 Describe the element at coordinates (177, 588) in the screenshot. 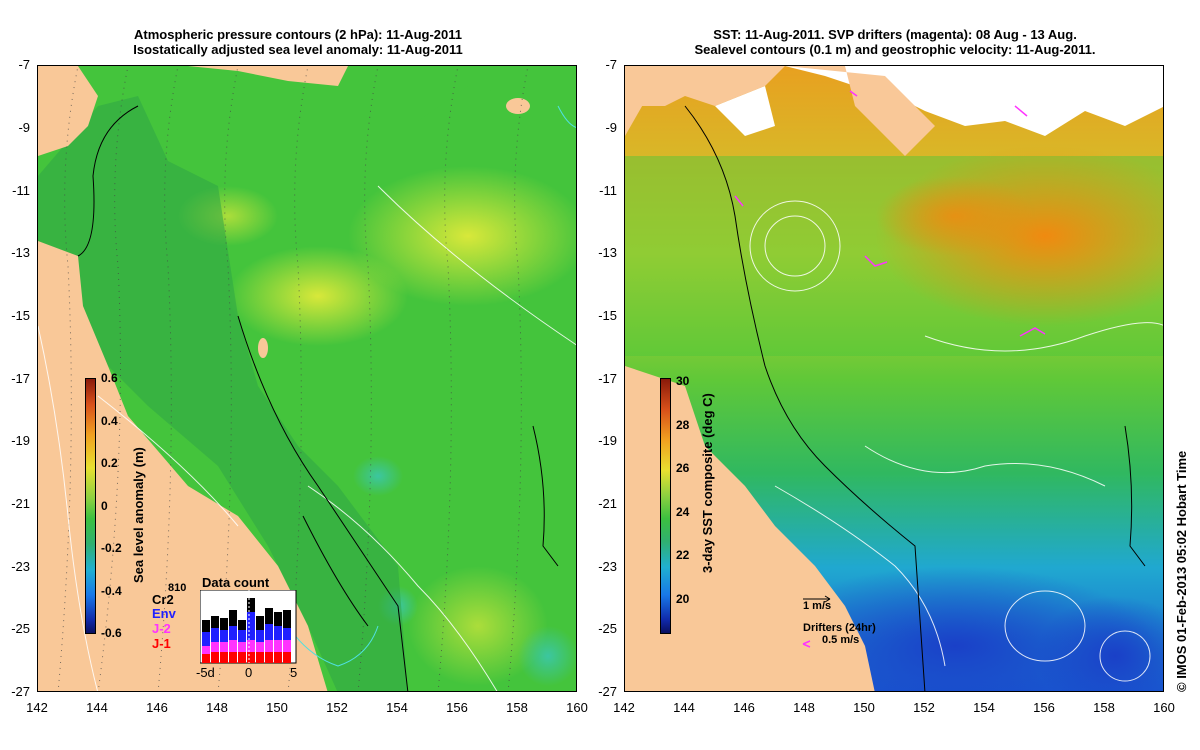

I see `inset-count: 810` at that location.